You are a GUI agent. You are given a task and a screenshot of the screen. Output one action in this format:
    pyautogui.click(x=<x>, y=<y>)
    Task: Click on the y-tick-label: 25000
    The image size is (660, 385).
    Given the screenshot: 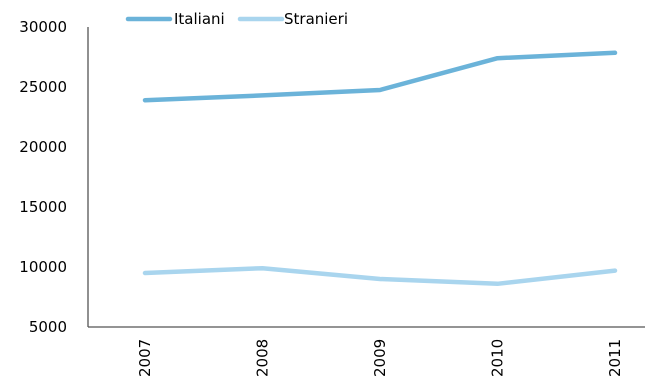 What is the action you would take?
    pyautogui.click(x=43, y=87)
    